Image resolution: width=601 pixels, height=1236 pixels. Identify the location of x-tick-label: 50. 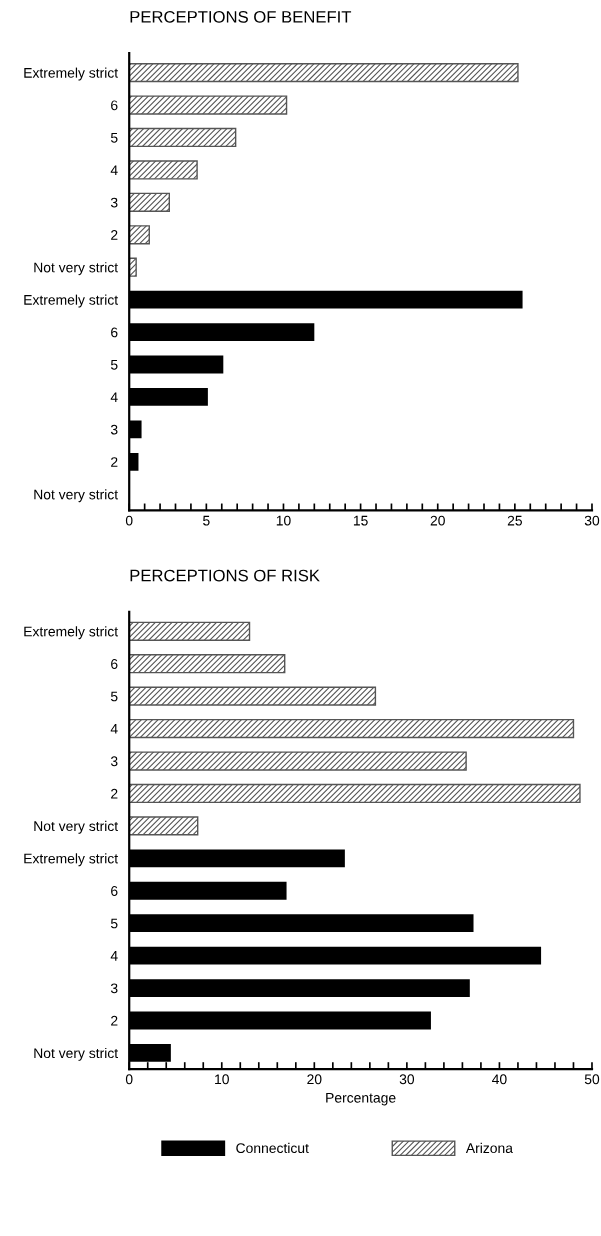
(592, 1079).